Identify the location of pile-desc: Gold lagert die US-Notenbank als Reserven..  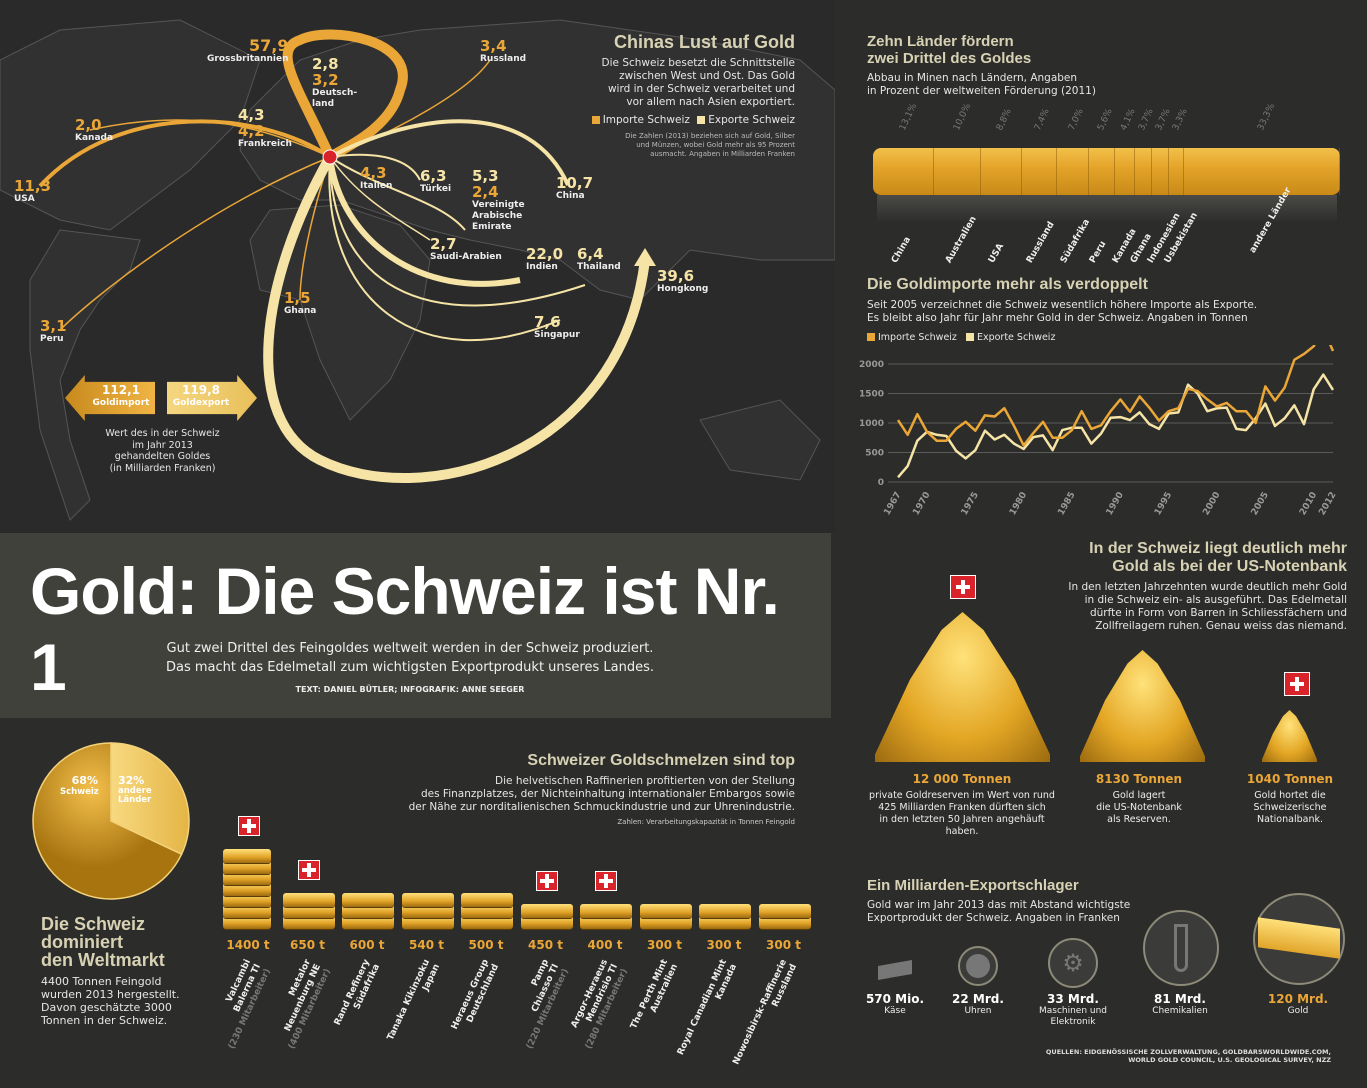
(1139, 808).